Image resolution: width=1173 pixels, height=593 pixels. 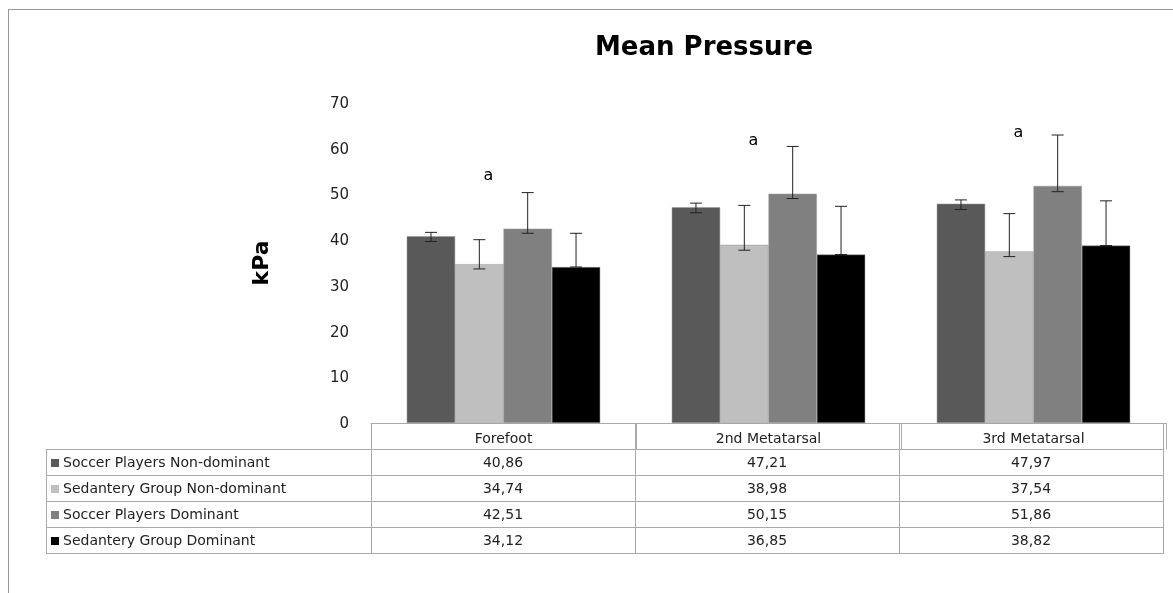 I want to click on chart-title: Mean Pressure, so click(x=704, y=46).